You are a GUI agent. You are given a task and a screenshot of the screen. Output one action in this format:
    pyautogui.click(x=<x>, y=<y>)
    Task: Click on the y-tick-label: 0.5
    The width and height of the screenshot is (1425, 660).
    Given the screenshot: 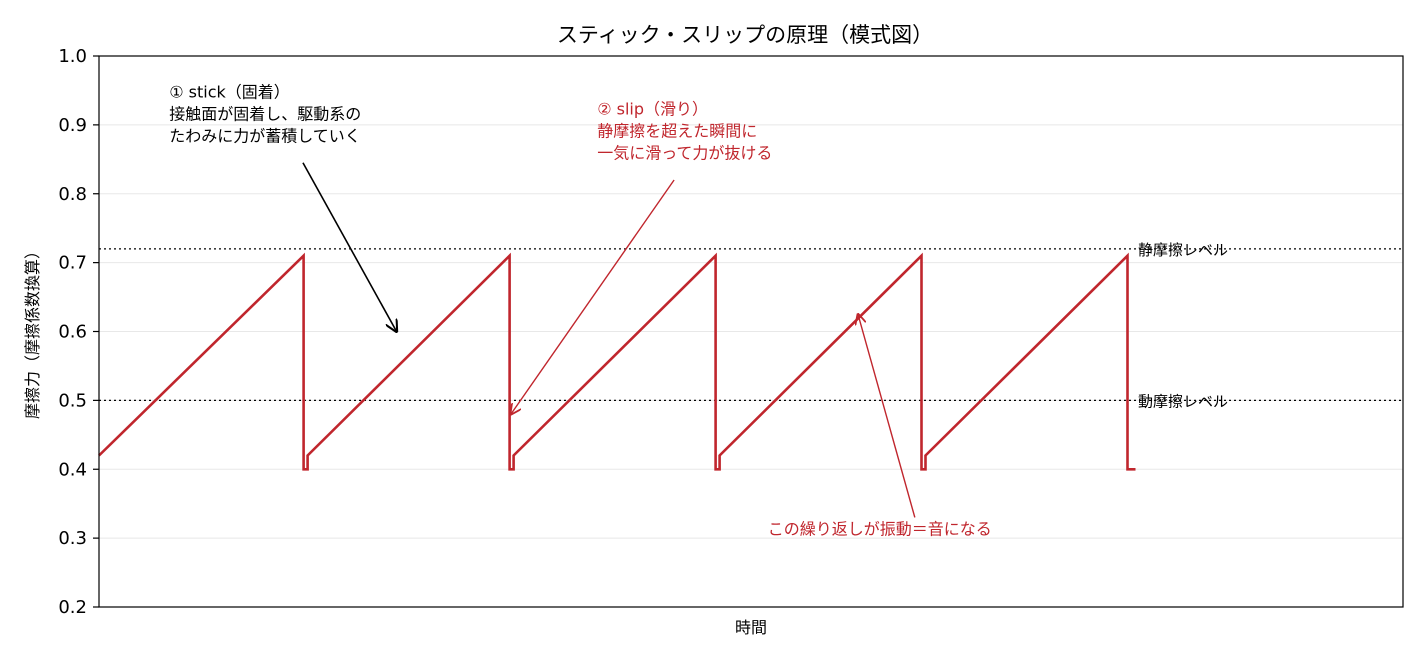 What is the action you would take?
    pyautogui.click(x=72, y=400)
    